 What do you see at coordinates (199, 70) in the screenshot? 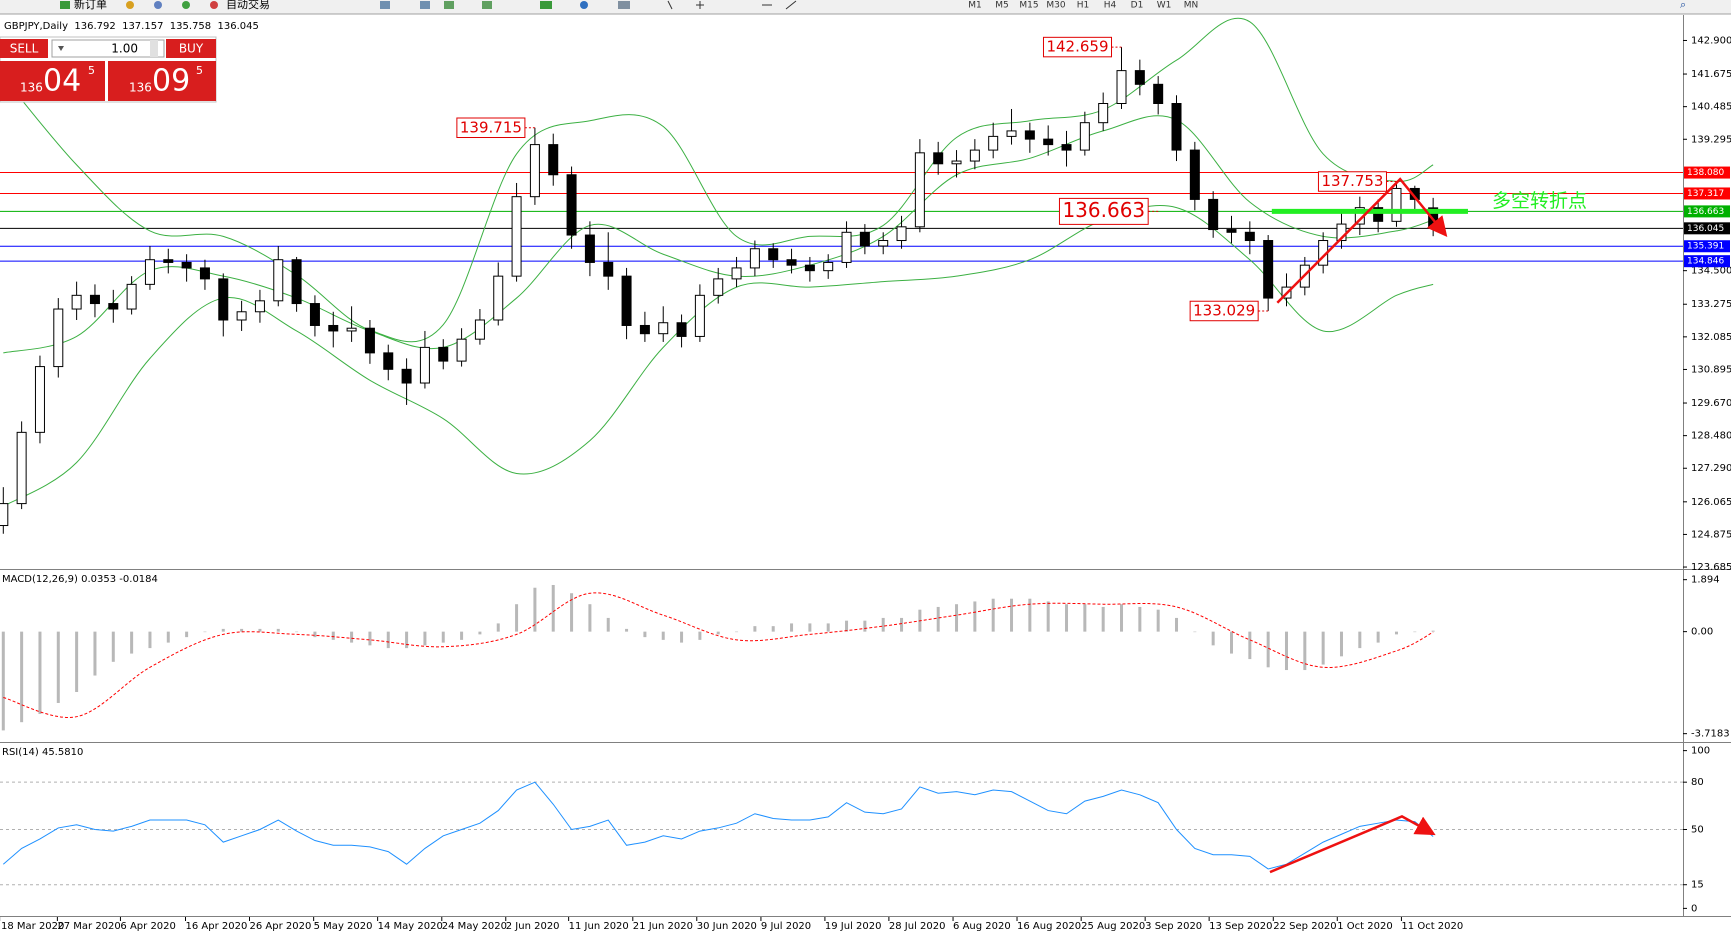
I see `buy-price-sup: 5` at bounding box center [199, 70].